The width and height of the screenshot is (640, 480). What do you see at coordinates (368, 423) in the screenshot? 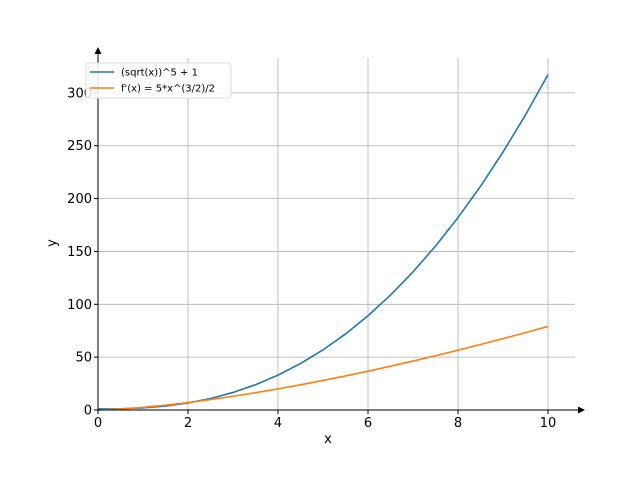
I see `x-tick-label: 6` at bounding box center [368, 423].